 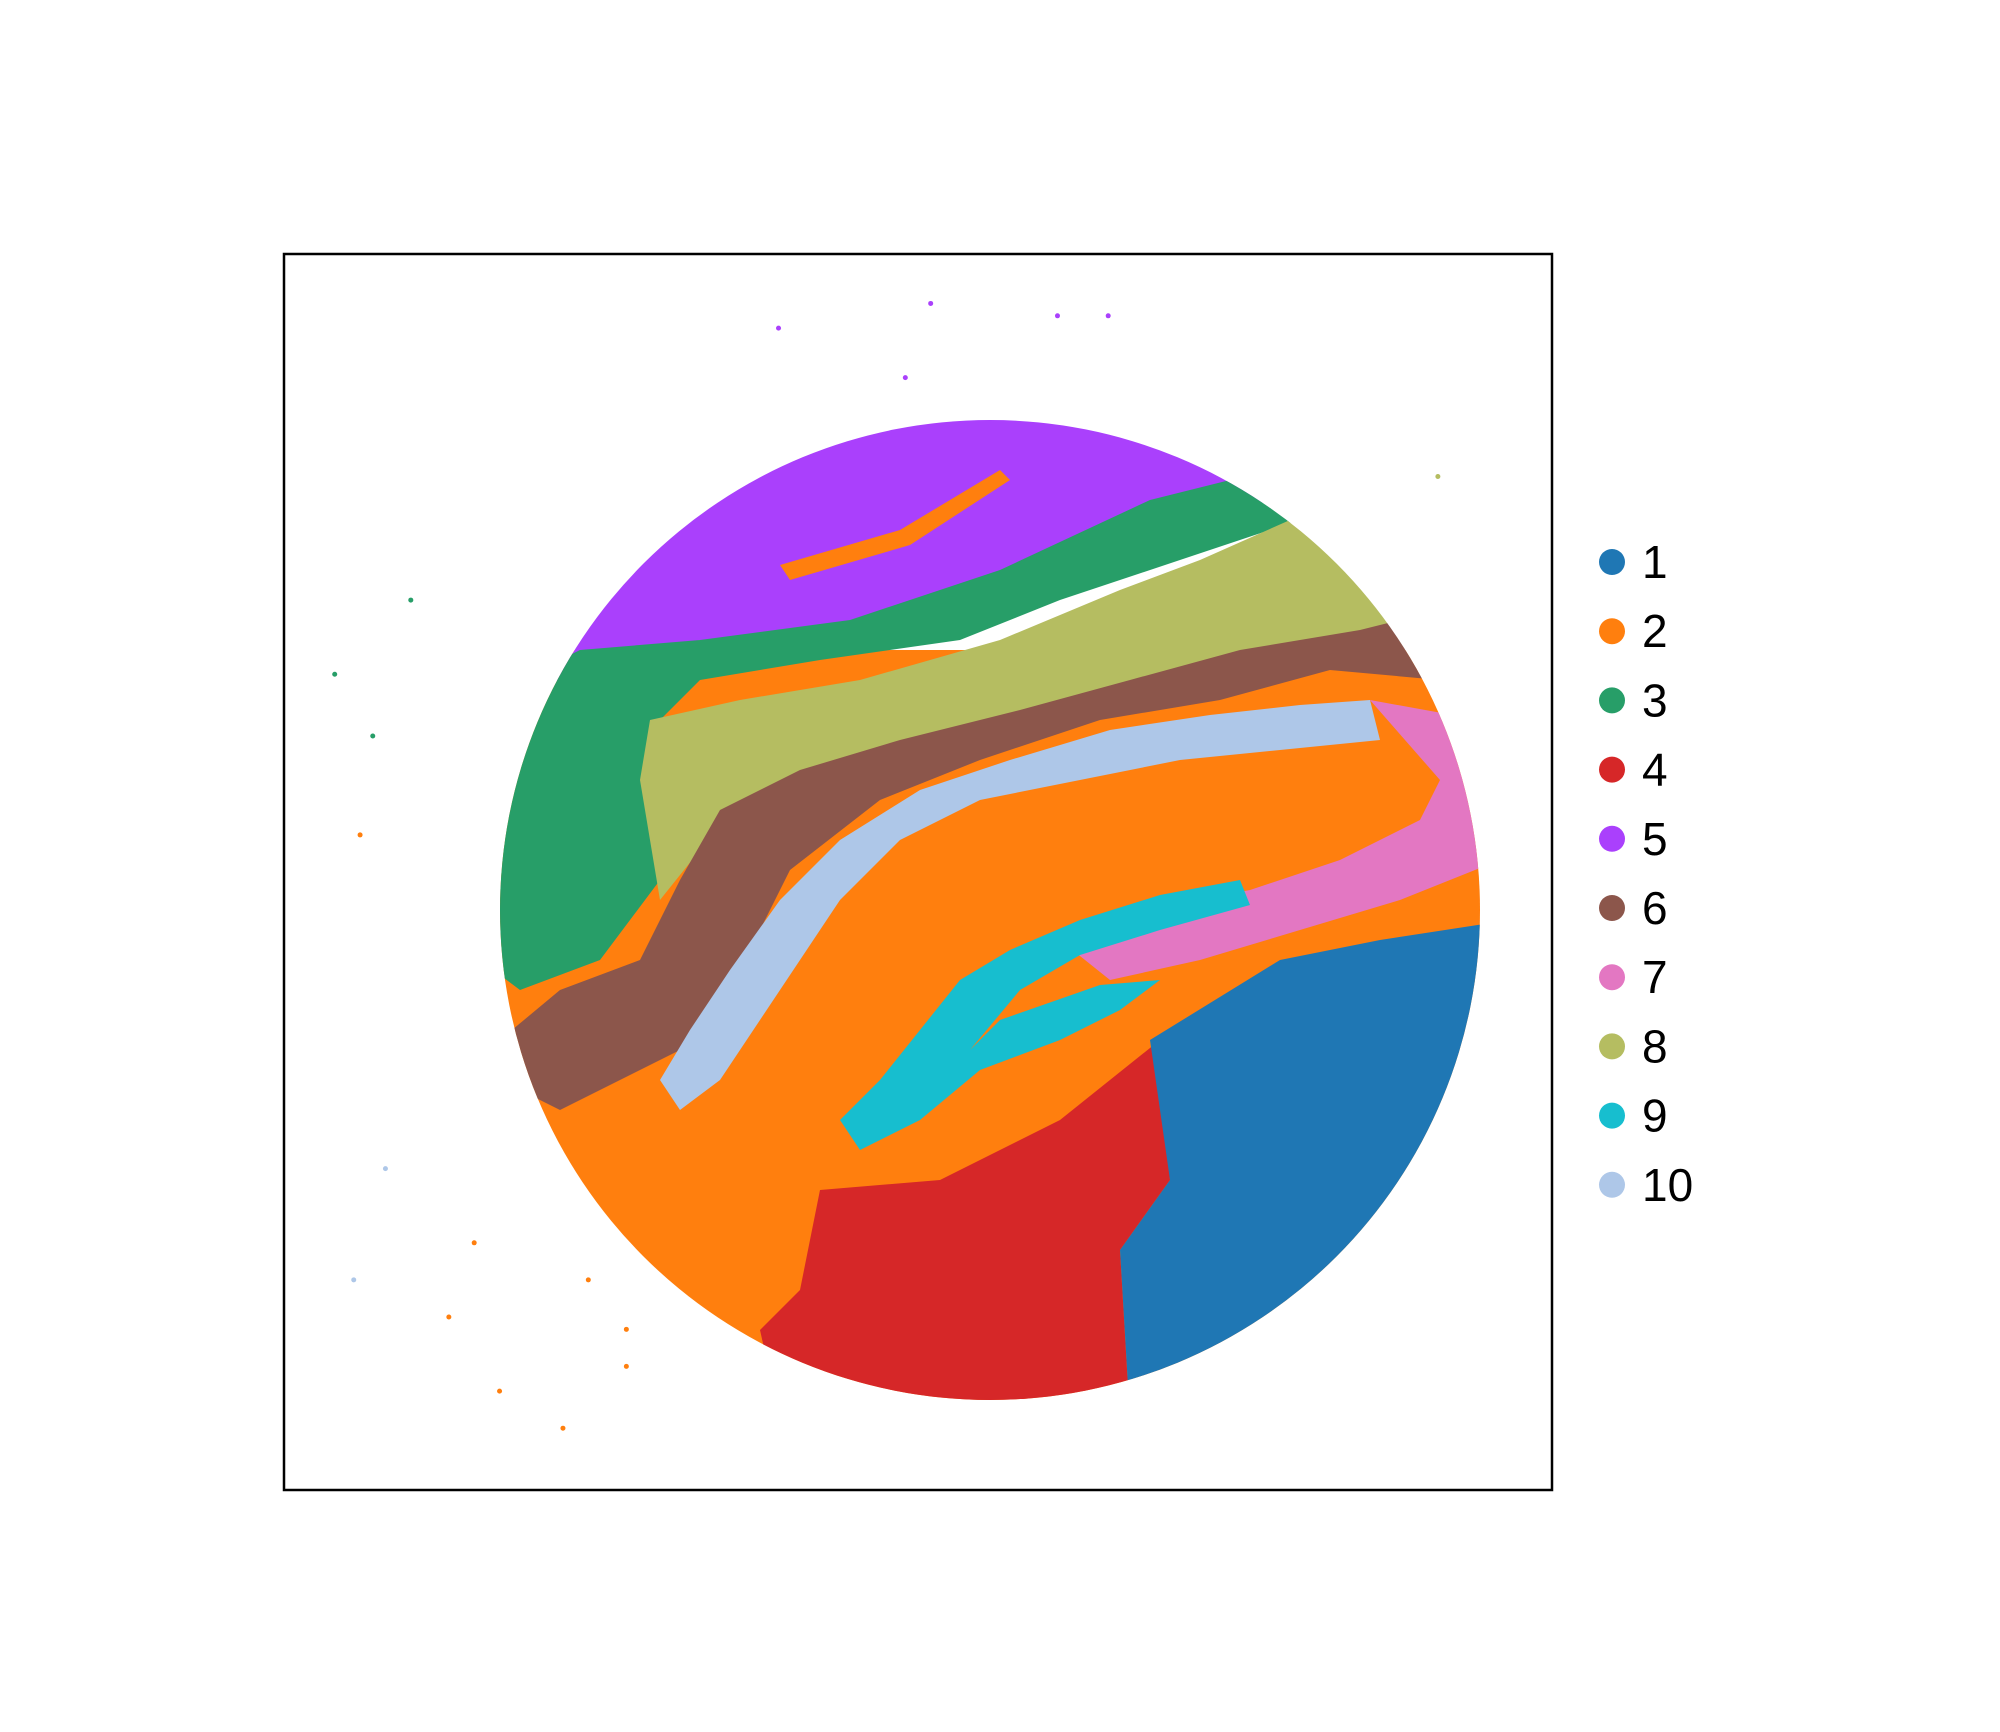 What do you see at coordinates (1646, 873) in the screenshot?
I see `legend: 1 2 3 4 5 6 7 8 9 10` at bounding box center [1646, 873].